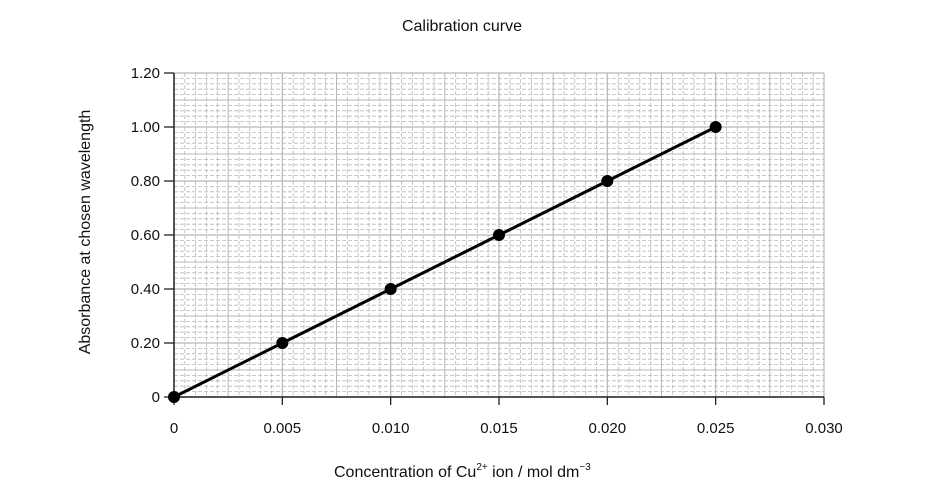 This screenshot has width=943, height=499. What do you see at coordinates (462, 26) in the screenshot?
I see `chart-title: Calibration curve` at bounding box center [462, 26].